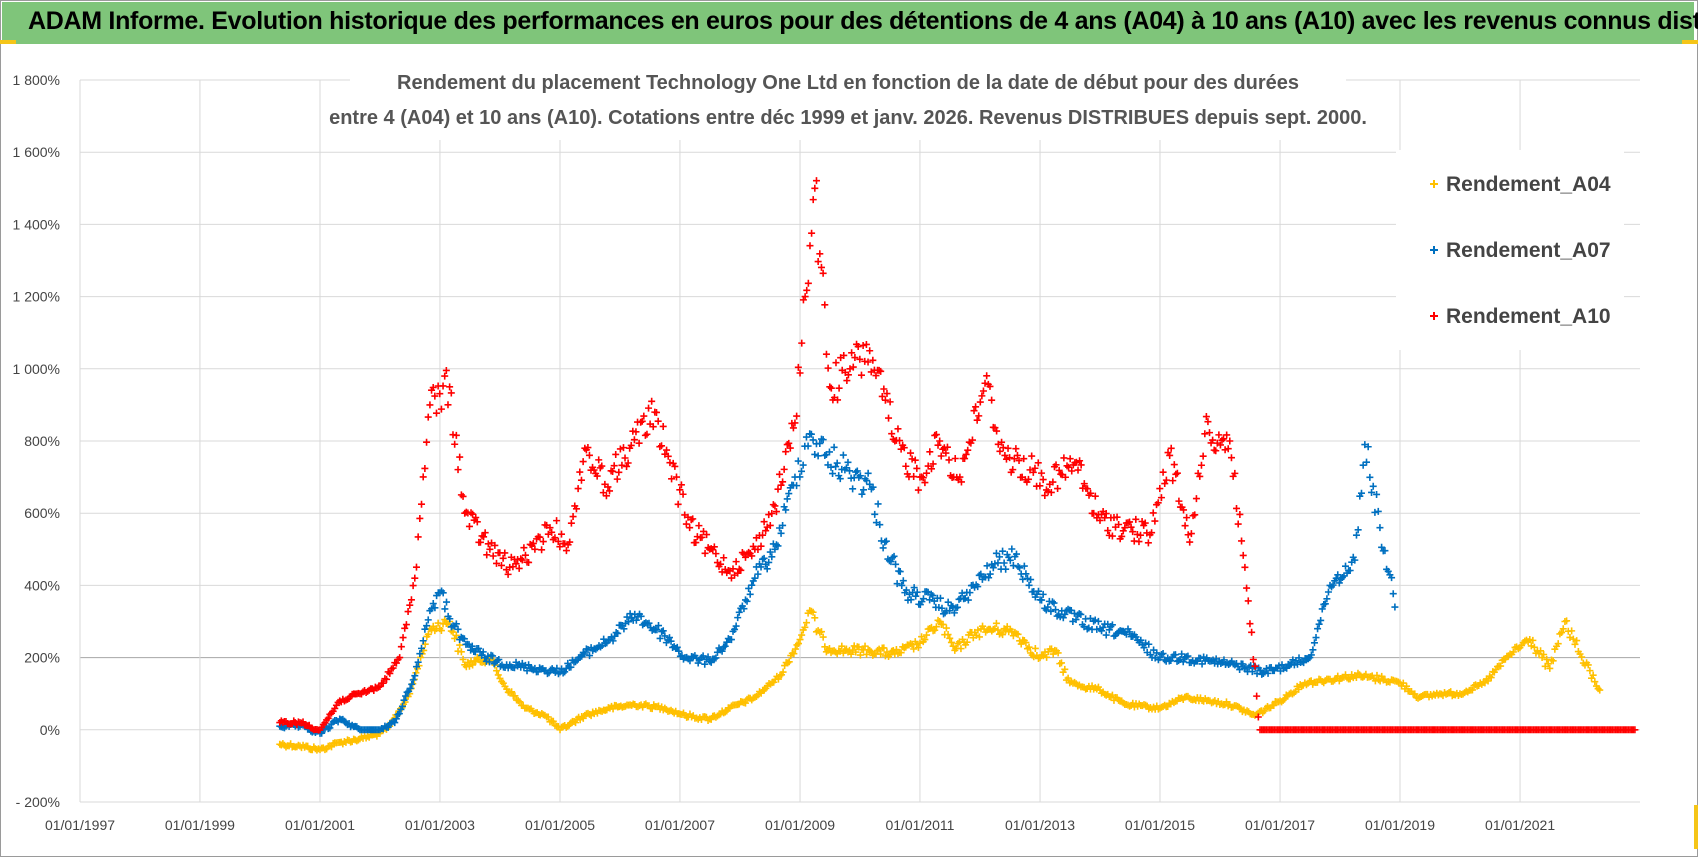 This screenshot has height=857, width=1698. I want to click on y-tick-label: 1 400%, so click(36, 224).